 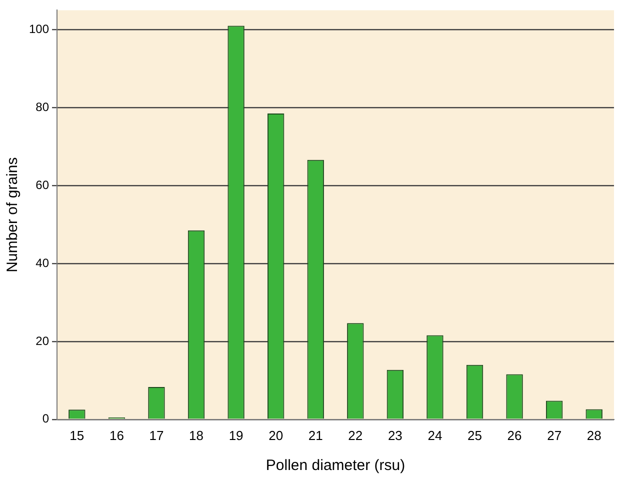 What do you see at coordinates (336, 465) in the screenshot?
I see `x-axis-title: Pollen diameter (rsu)` at bounding box center [336, 465].